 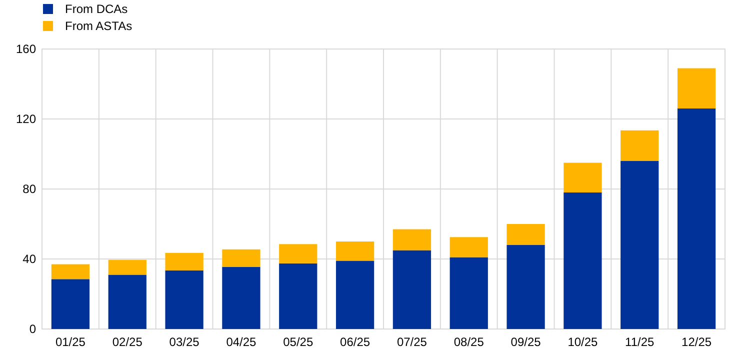 What do you see at coordinates (98, 26) in the screenshot?
I see `legend-label: From ASTAs` at bounding box center [98, 26].